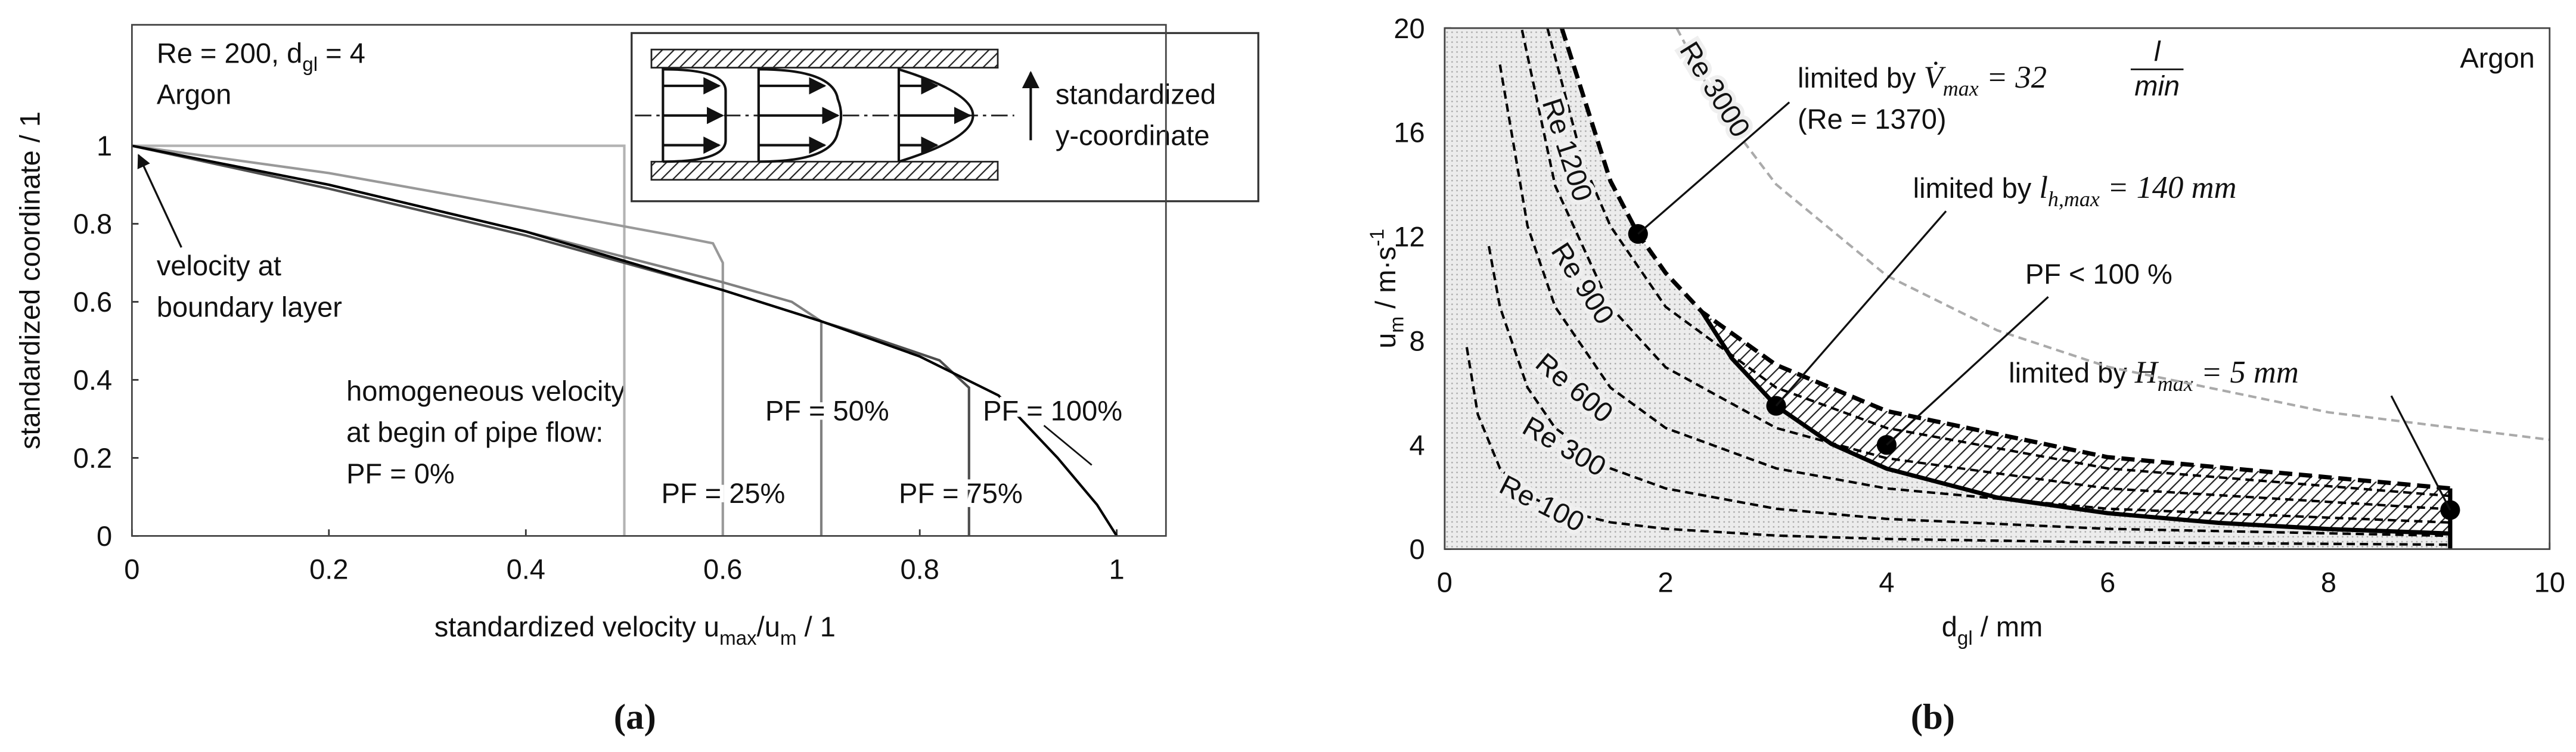  I want to click on caption: (b), so click(1933, 717).